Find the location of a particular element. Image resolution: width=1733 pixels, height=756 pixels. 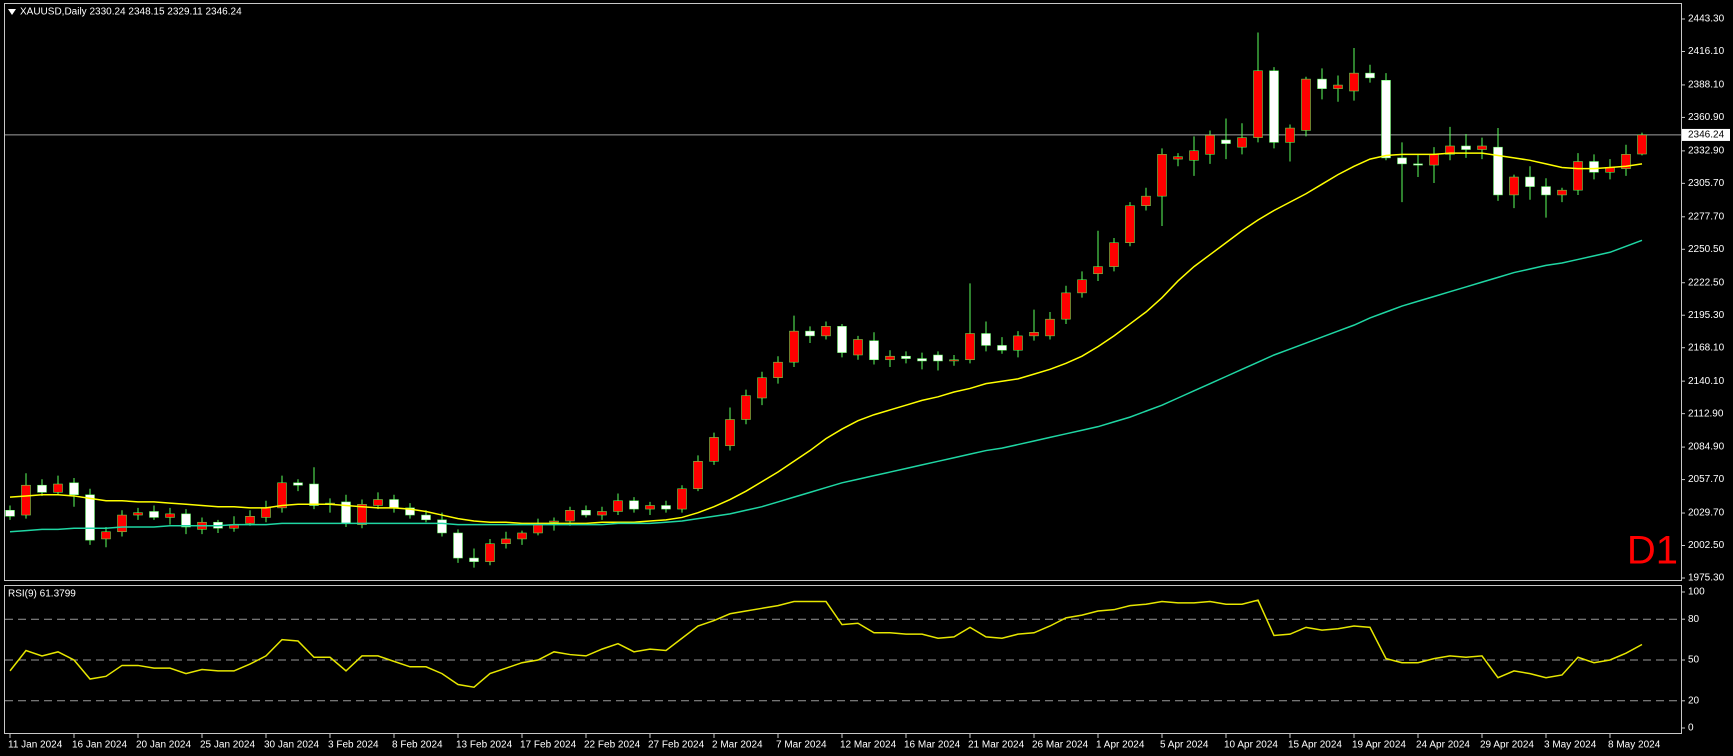

x-tick-label: 1 Apr 2024 is located at coordinates (1120, 745).